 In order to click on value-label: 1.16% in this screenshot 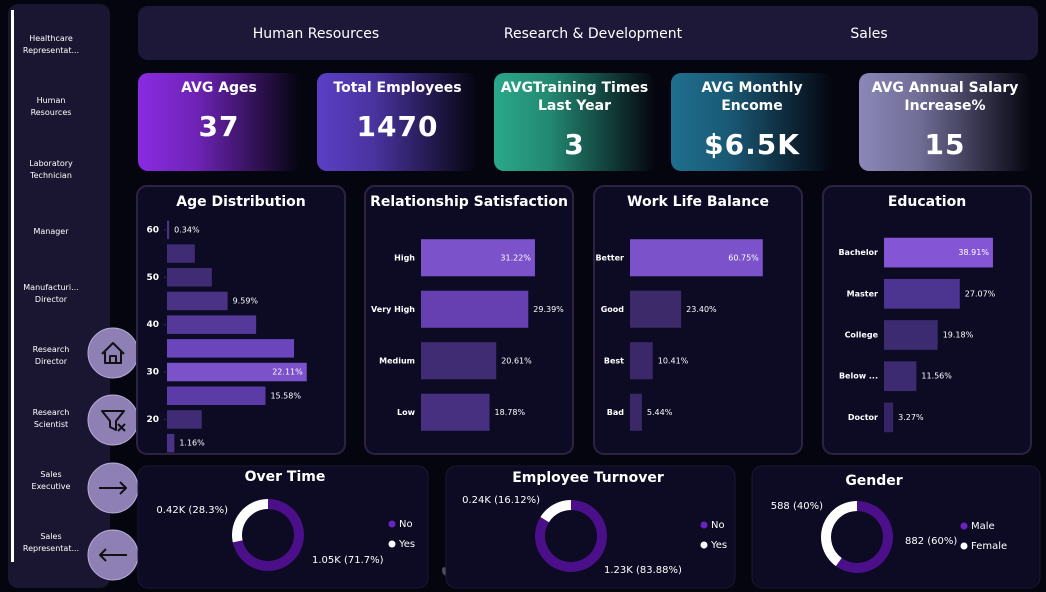, I will do `click(192, 443)`.